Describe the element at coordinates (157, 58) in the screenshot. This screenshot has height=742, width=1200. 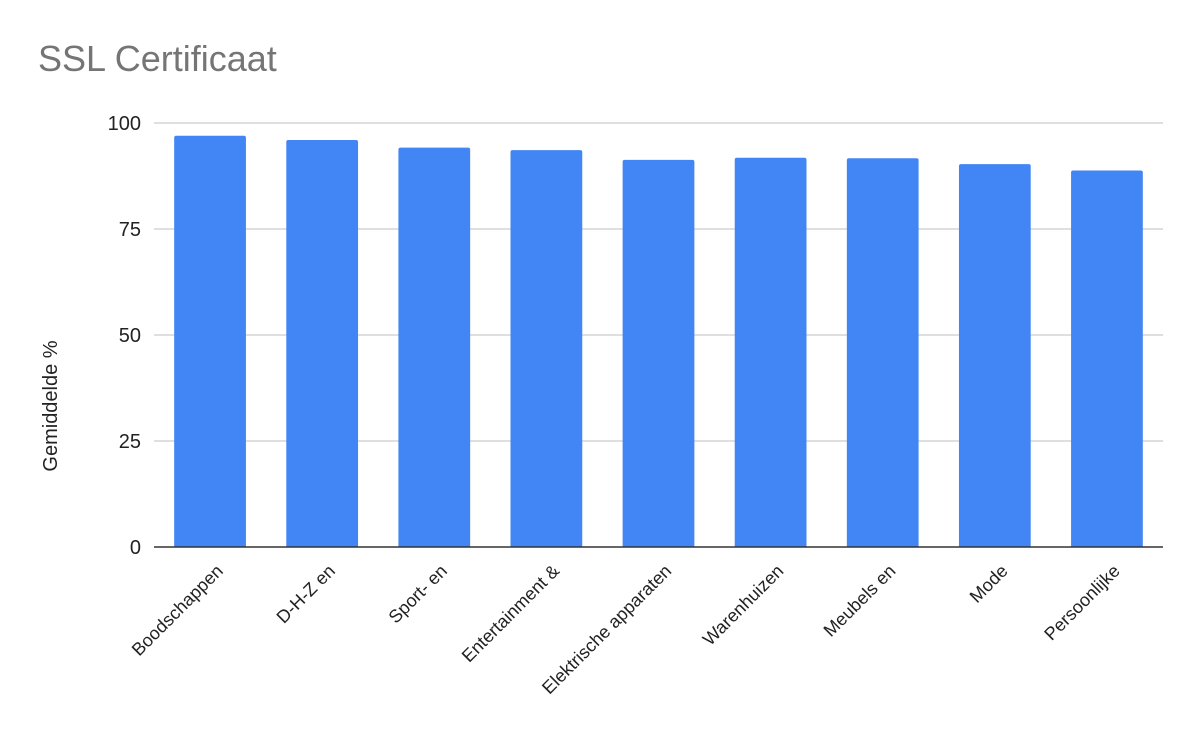
I see `chart-title: SSL Certificaat` at that location.